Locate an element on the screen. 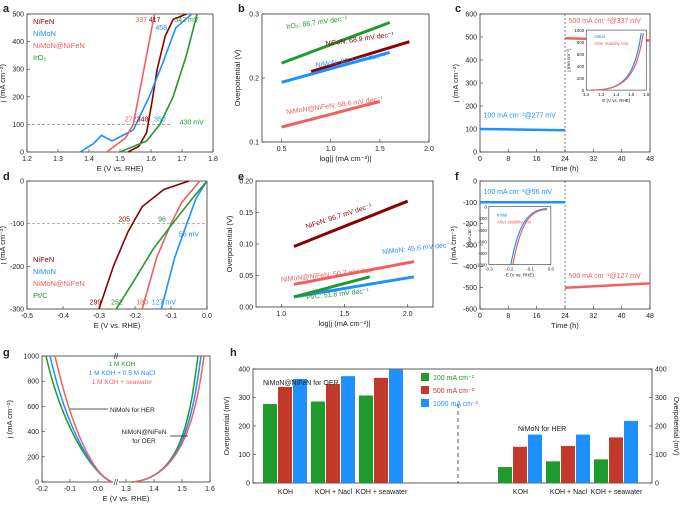  inset-y-tick-f: -800 is located at coordinates (483, 253).